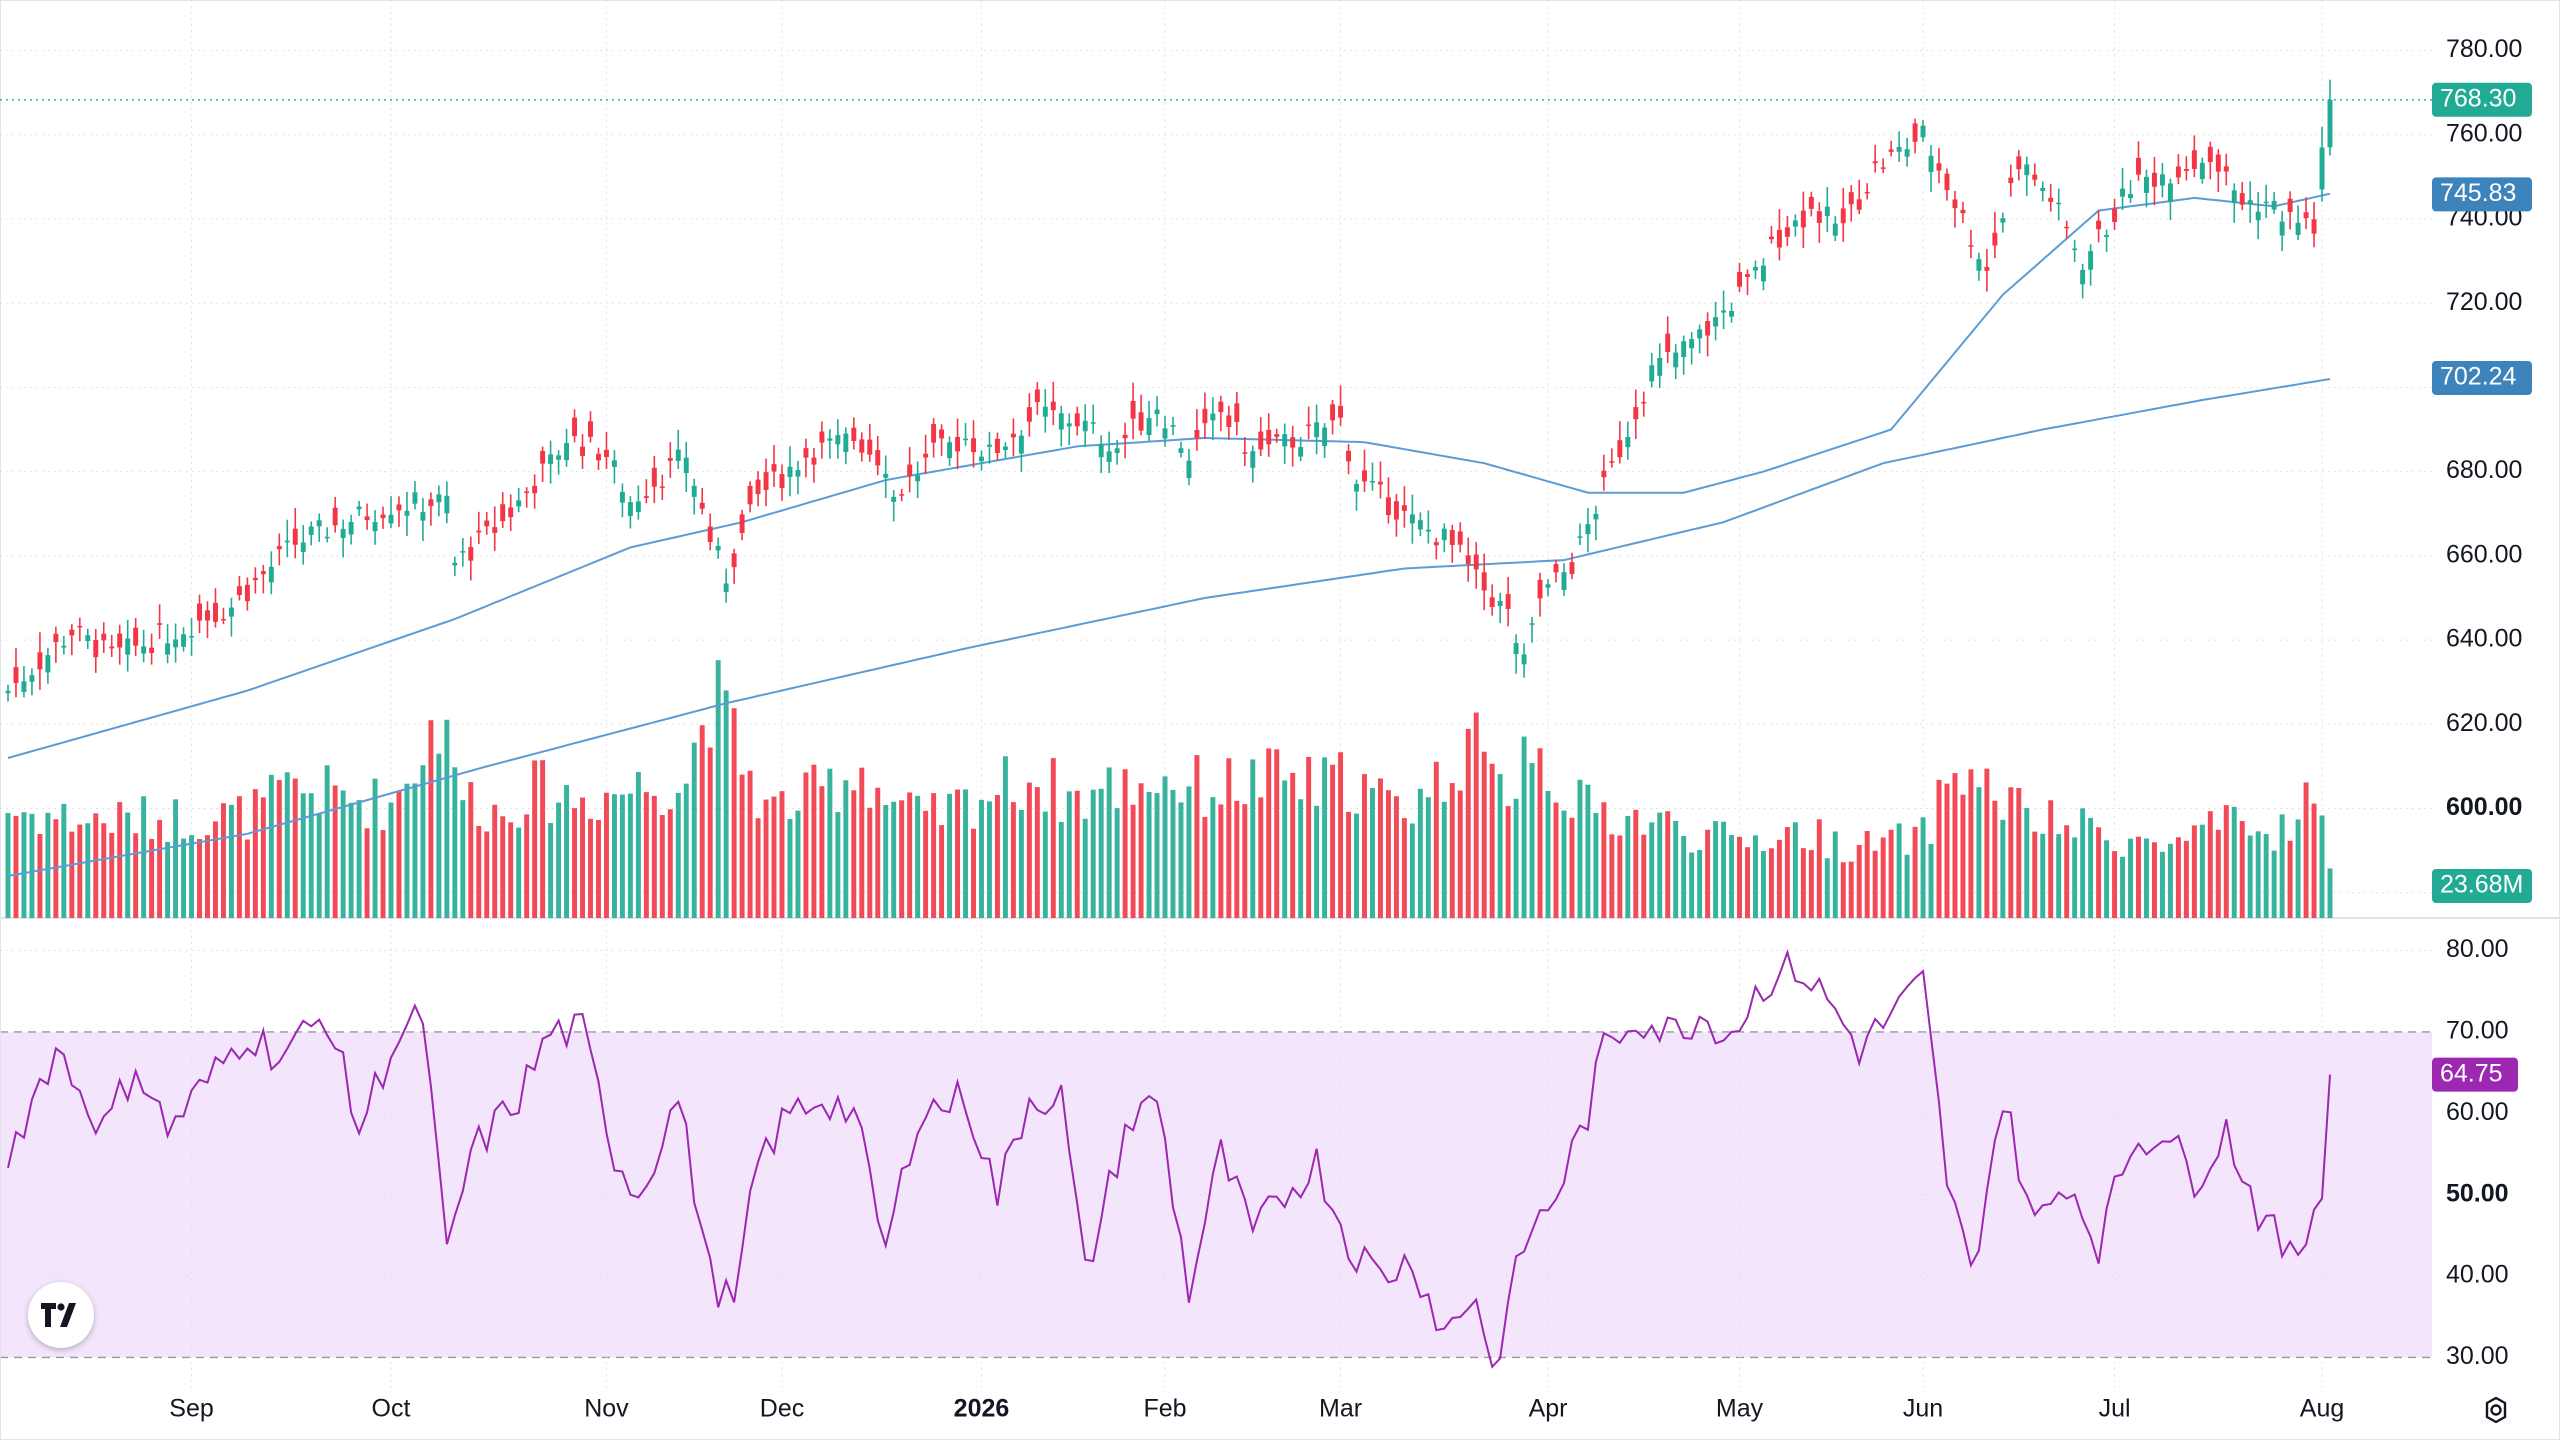 Image resolution: width=2560 pixels, height=1440 pixels. Describe the element at coordinates (2477, 1356) in the screenshot. I see `rsi-tick-label: 30.00` at that location.